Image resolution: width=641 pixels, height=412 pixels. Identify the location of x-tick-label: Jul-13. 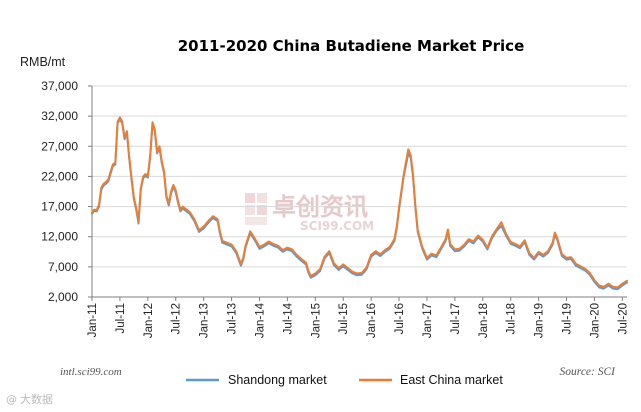
(233, 318).